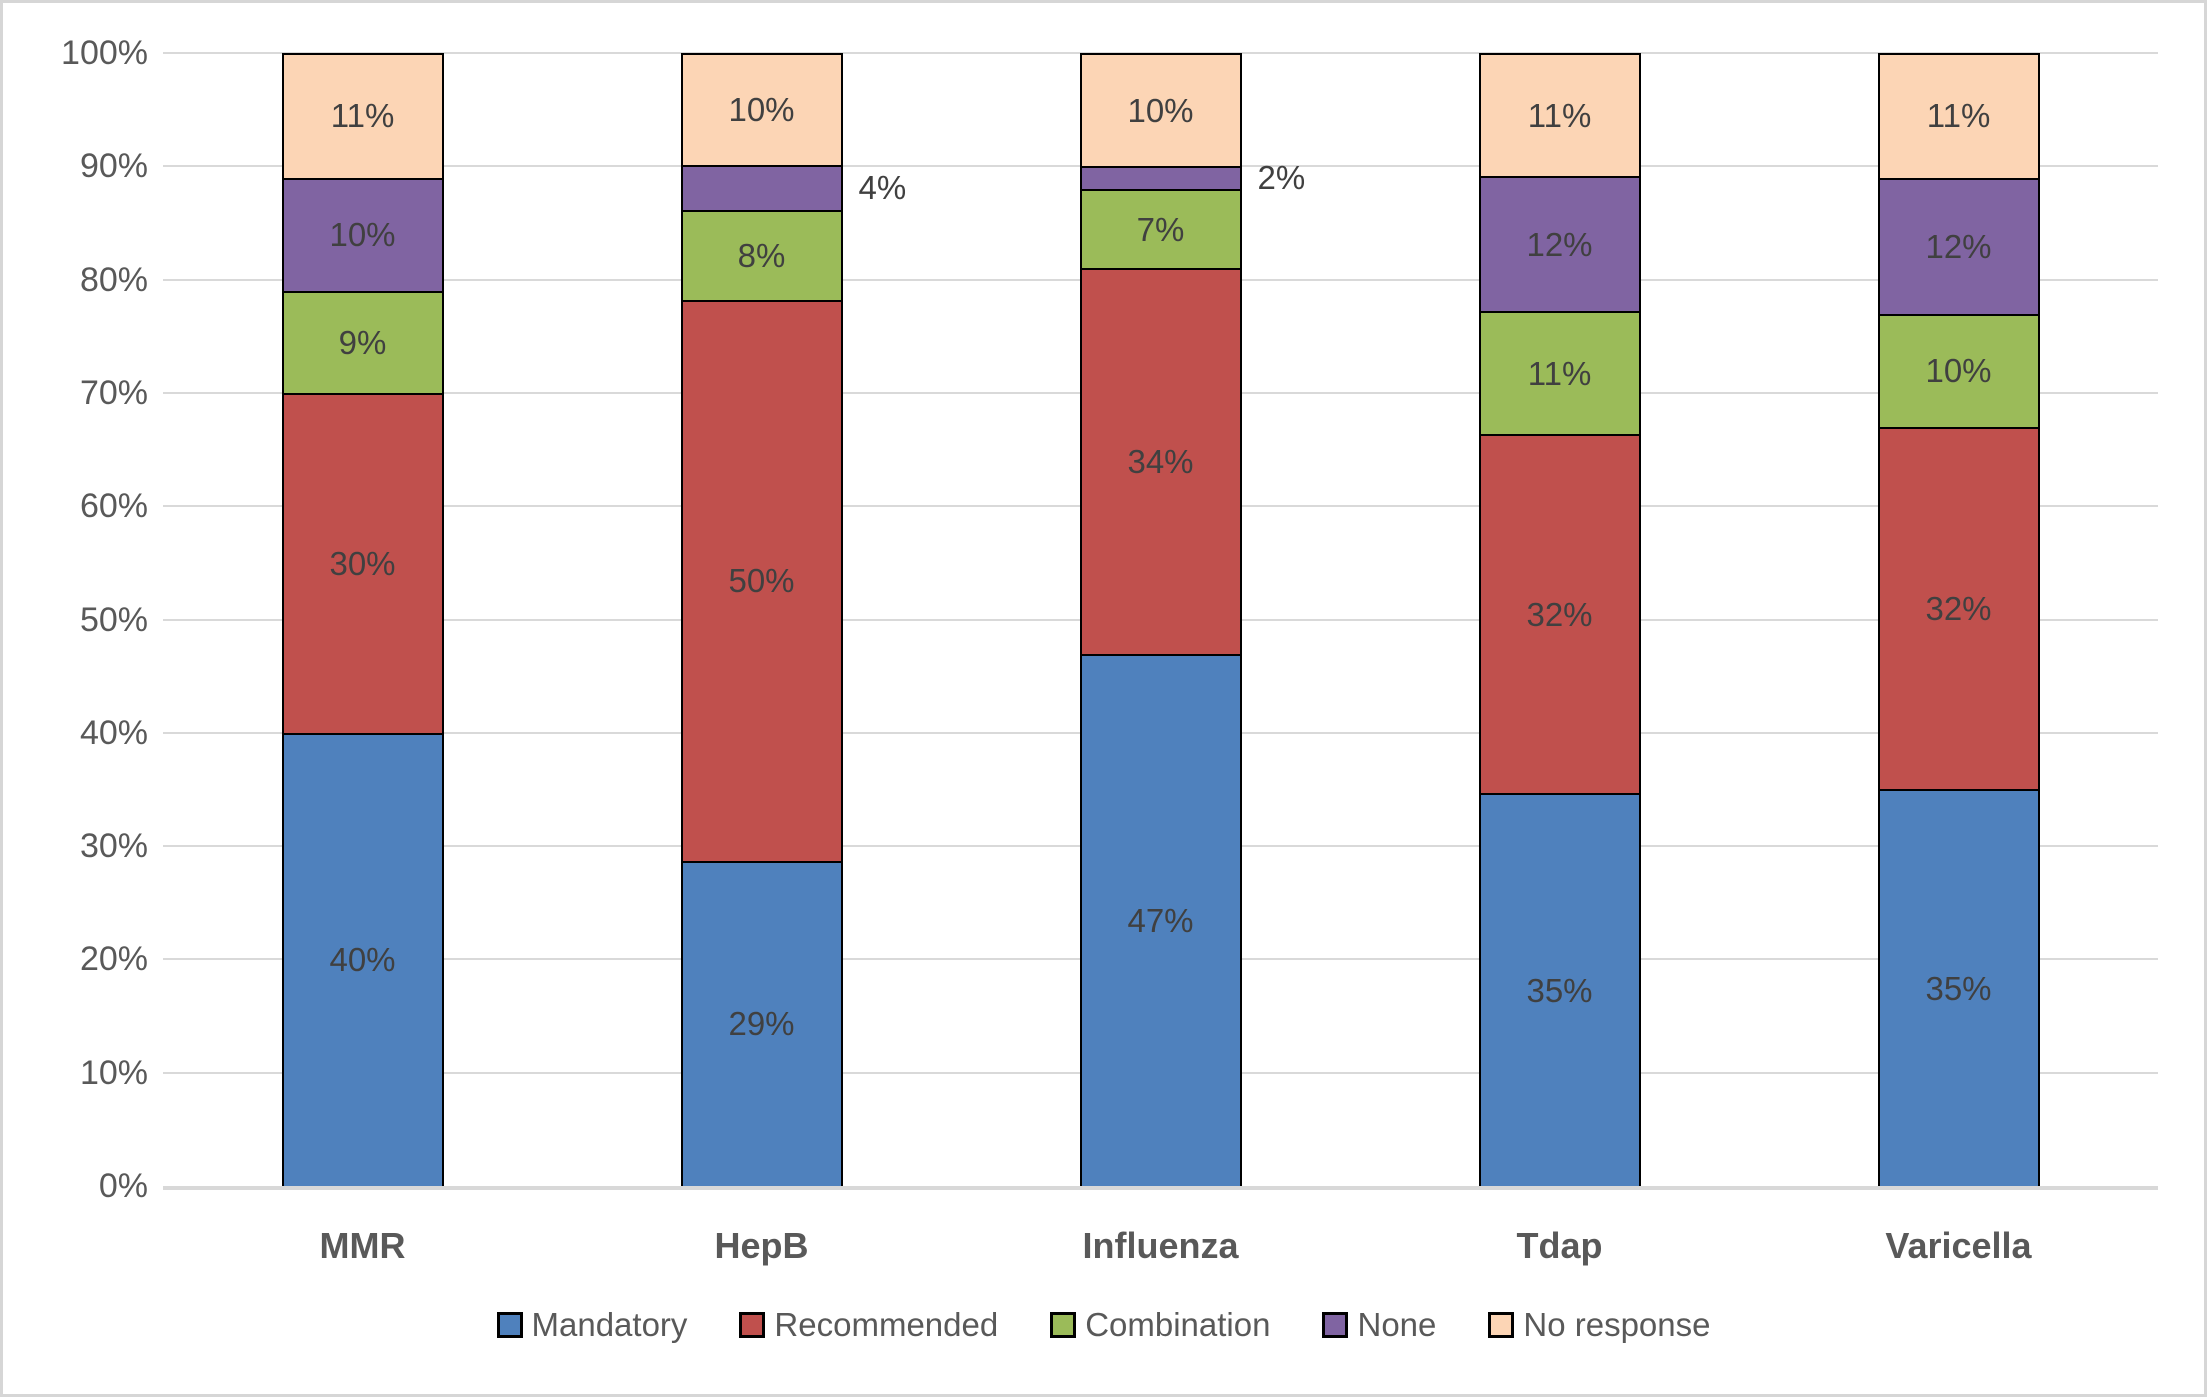  I want to click on data-label: 7%, so click(1160, 229).